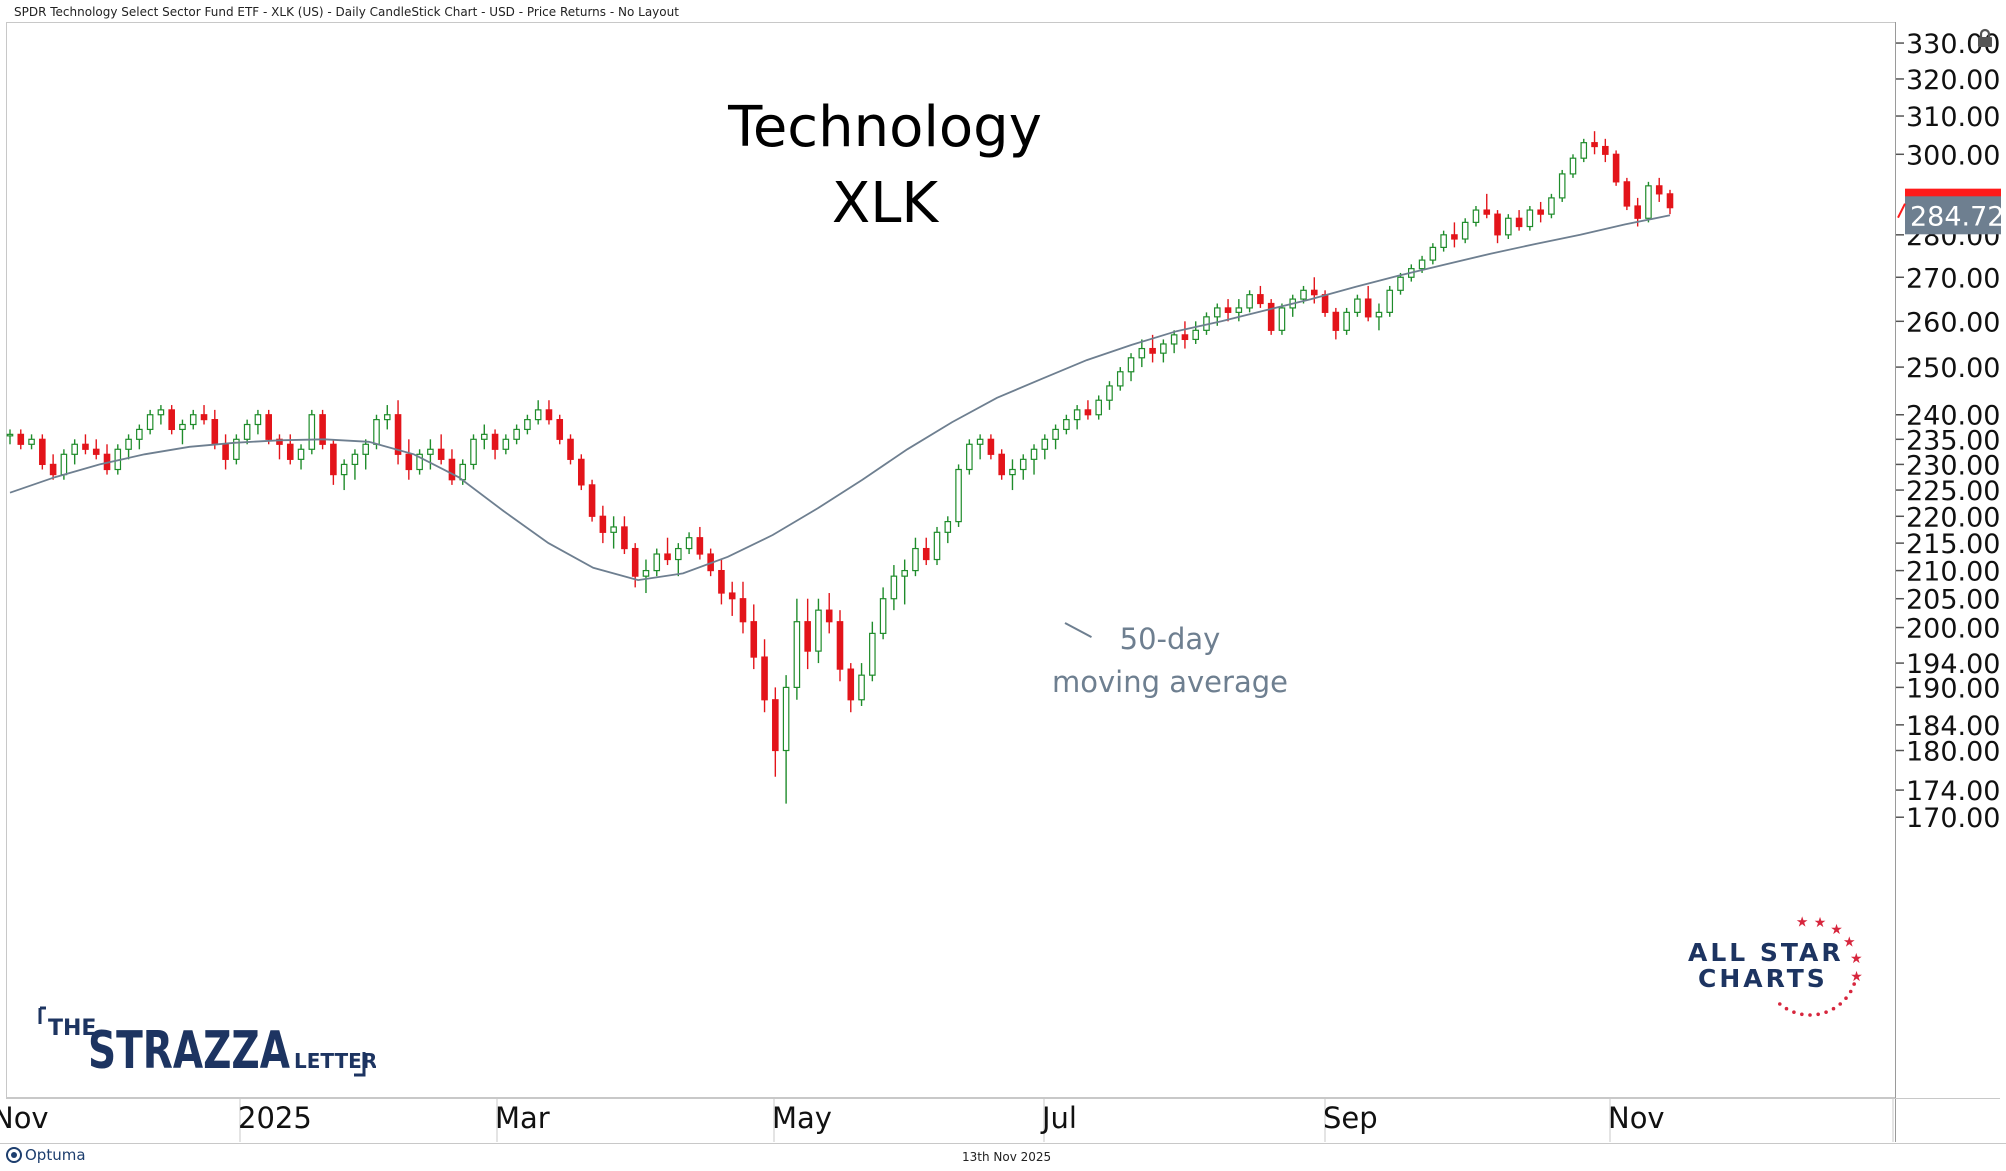 The width and height of the screenshot is (2006, 1171). What do you see at coordinates (885, 203) in the screenshot?
I see `chart-subtitle-line: XLK` at bounding box center [885, 203].